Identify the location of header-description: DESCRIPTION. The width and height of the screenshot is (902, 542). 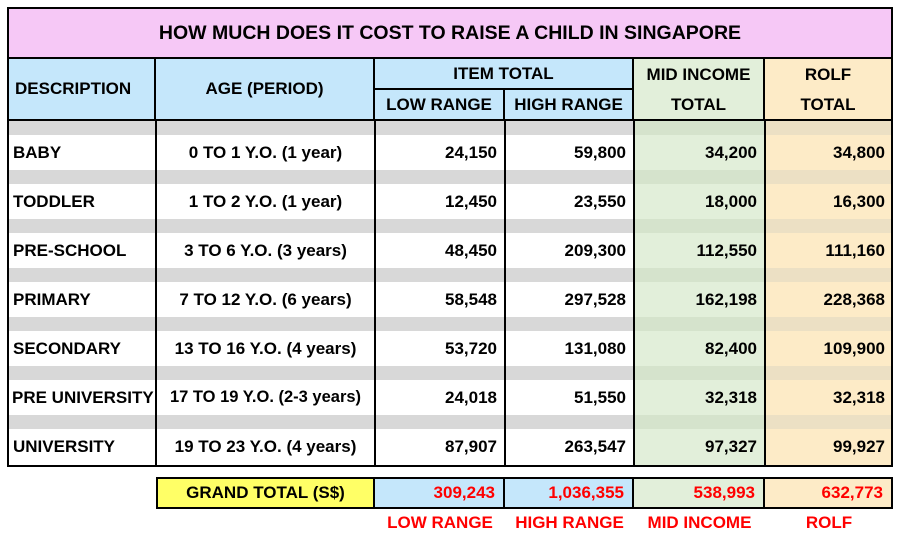
(81, 90).